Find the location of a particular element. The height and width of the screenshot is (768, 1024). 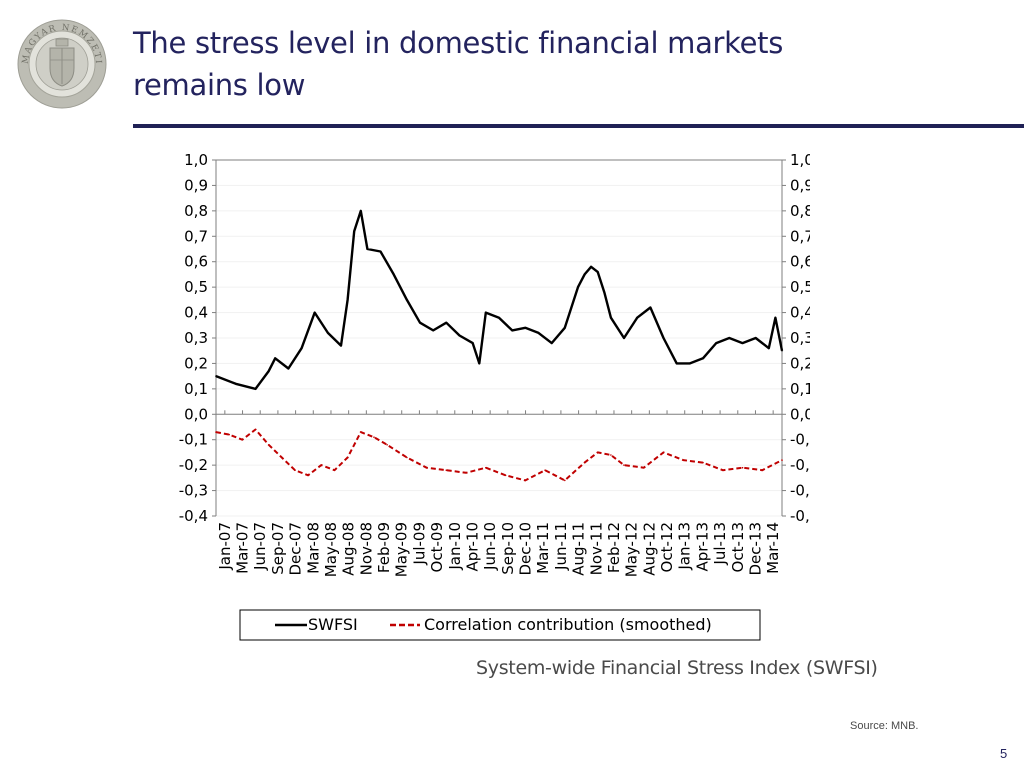

legend-correlation-label: Correlation contribution (smoothed) is located at coordinates (568, 624).